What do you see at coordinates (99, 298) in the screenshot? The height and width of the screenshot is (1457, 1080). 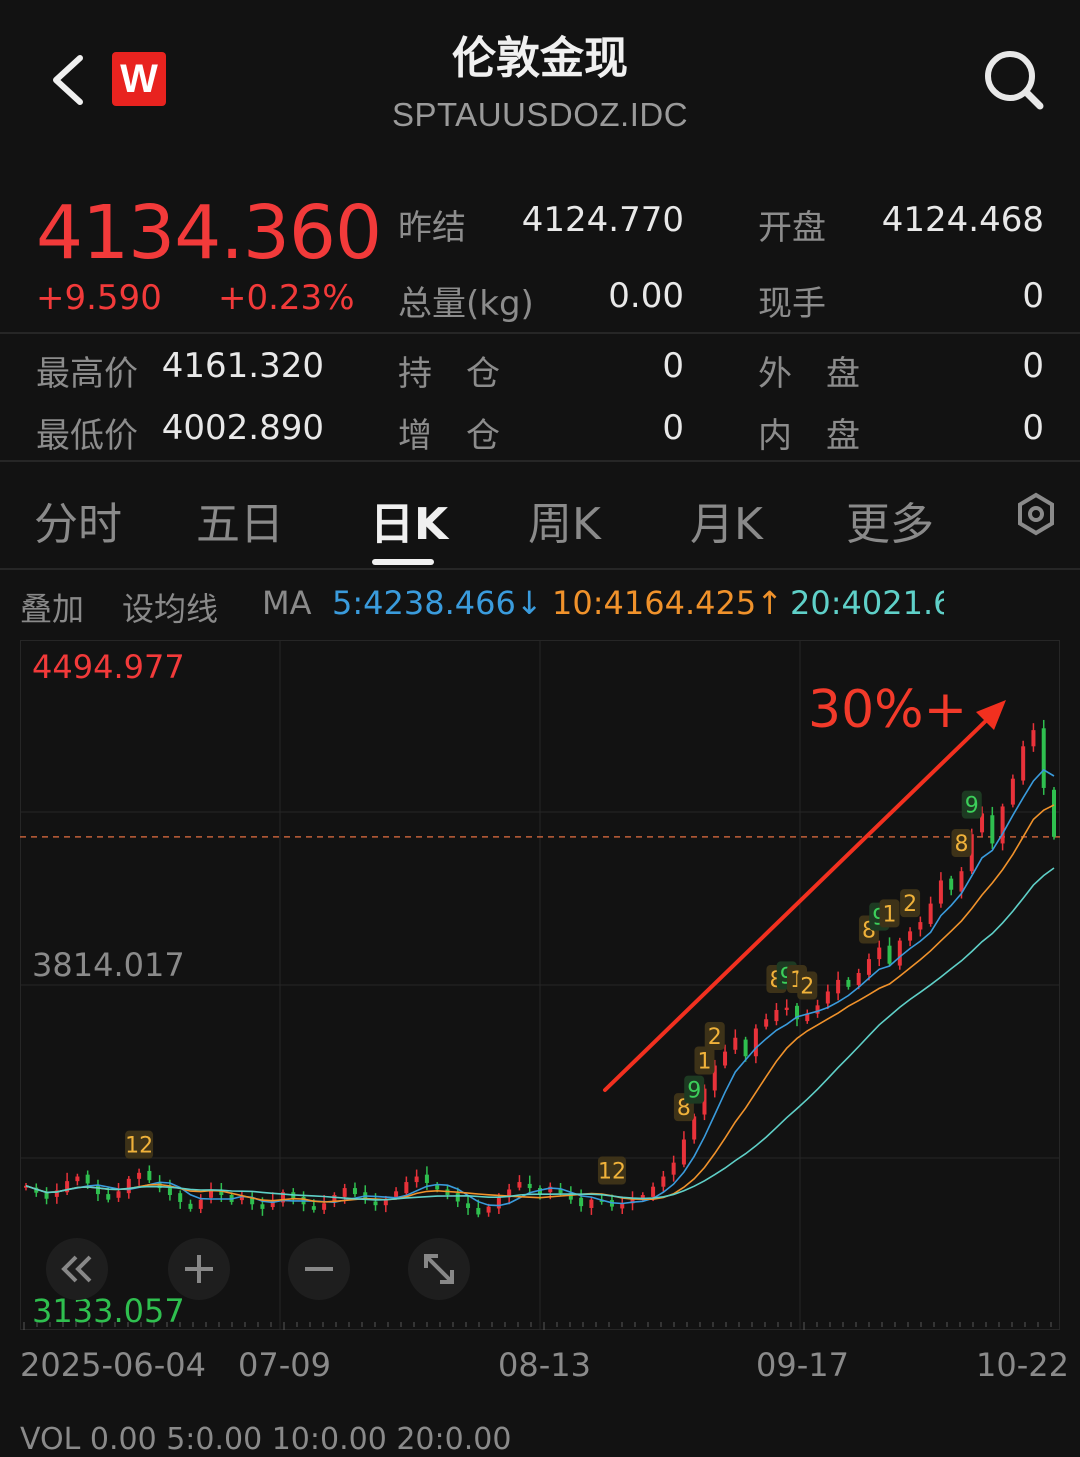 I see `price-change: +9.590` at bounding box center [99, 298].